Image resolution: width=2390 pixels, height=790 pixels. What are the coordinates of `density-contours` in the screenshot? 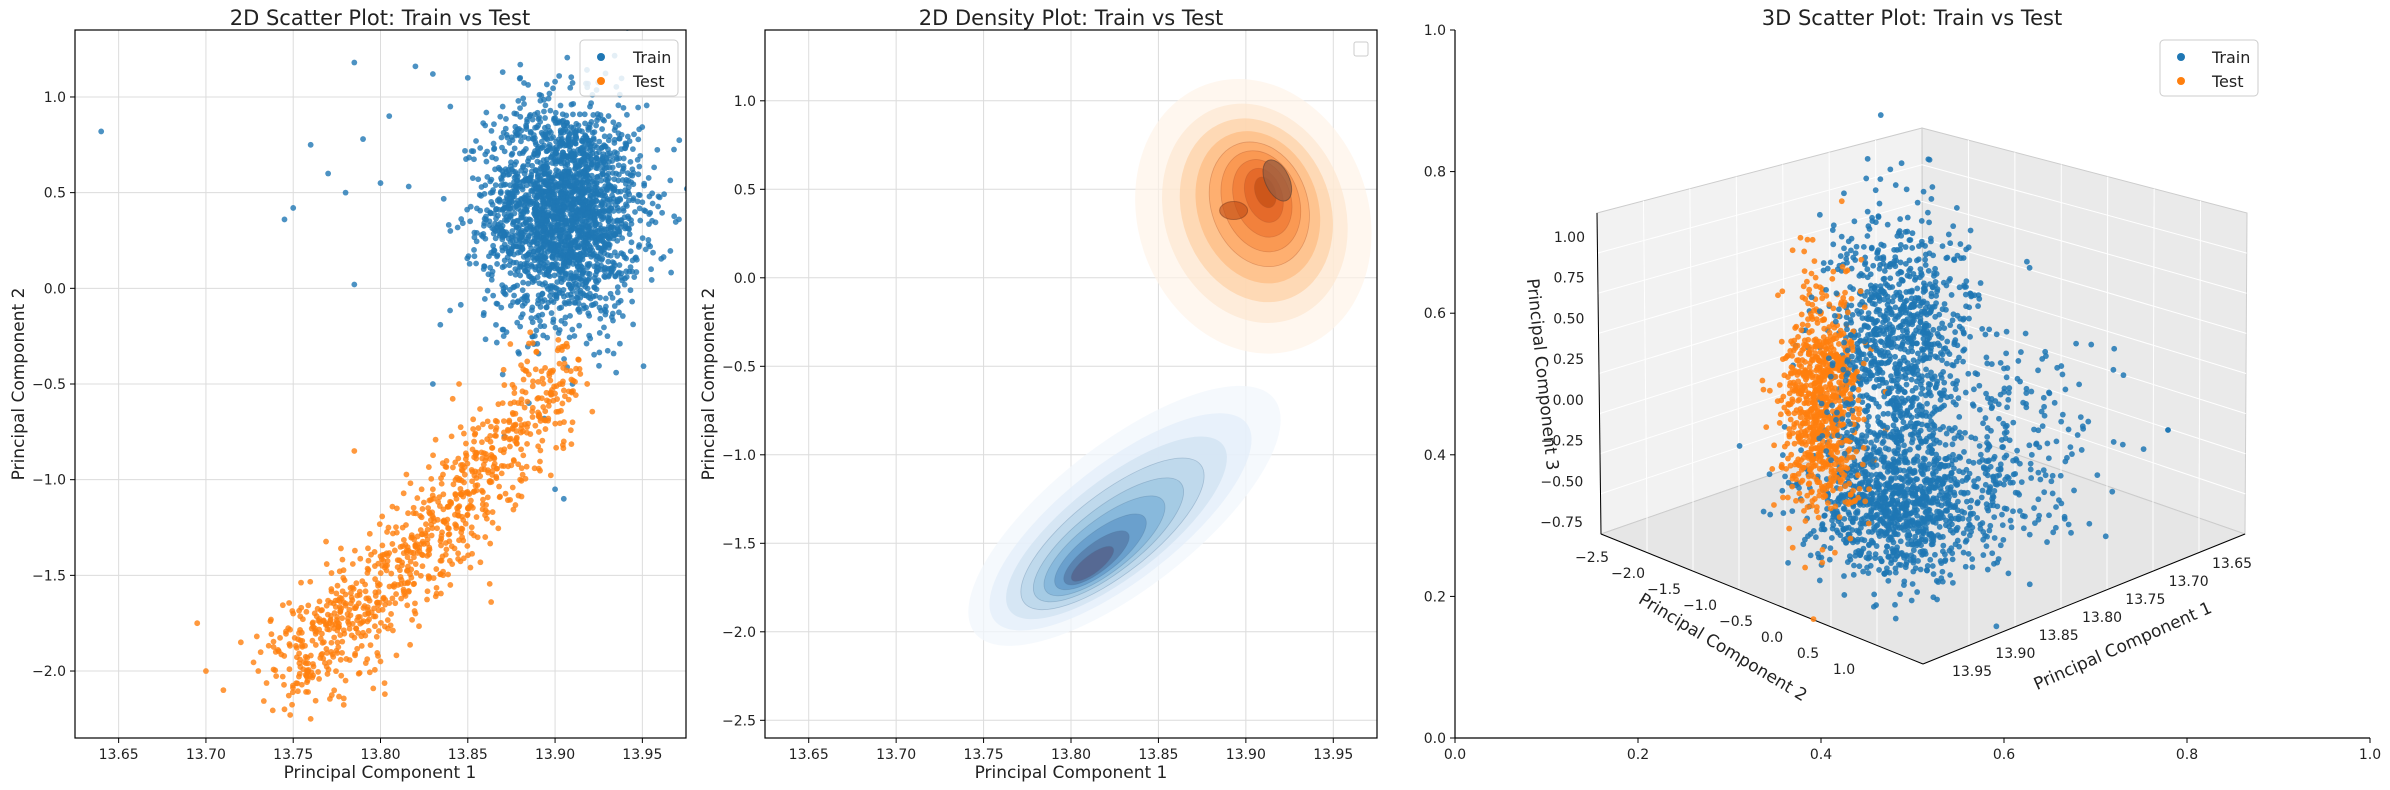 It's located at (1170, 362).